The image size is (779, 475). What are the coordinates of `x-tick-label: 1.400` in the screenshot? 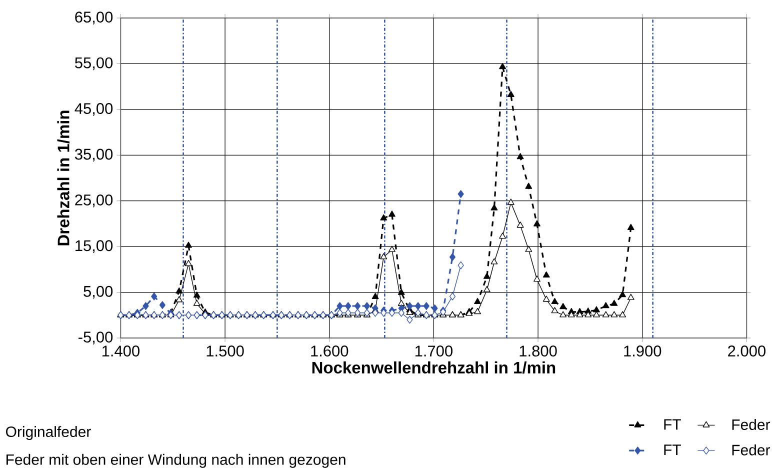 It's located at (121, 351).